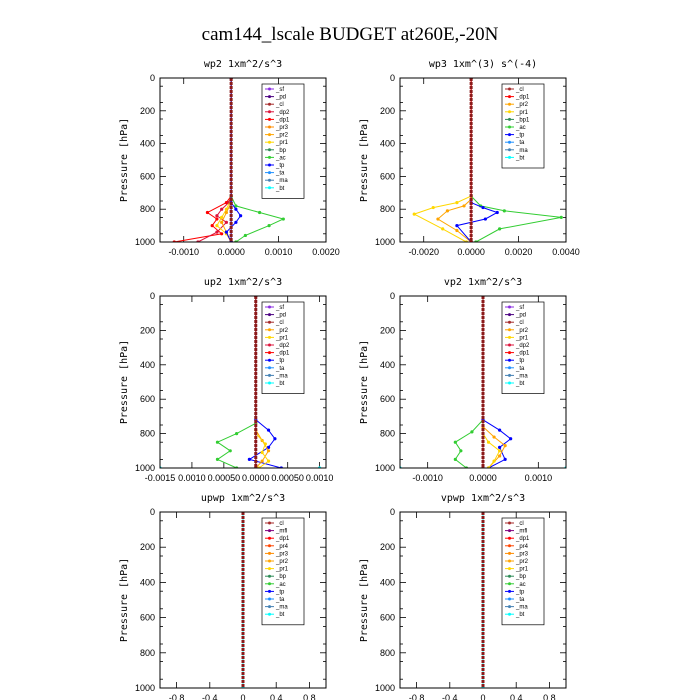  Describe the element at coordinates (520, 384) in the screenshot. I see `legend-entry: _bt` at that location.